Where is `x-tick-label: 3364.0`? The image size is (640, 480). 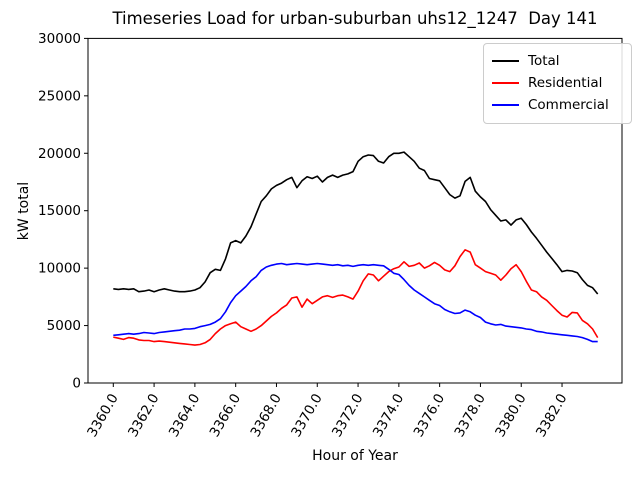
x-tick-label: 3364.0 is located at coordinates (184, 415).